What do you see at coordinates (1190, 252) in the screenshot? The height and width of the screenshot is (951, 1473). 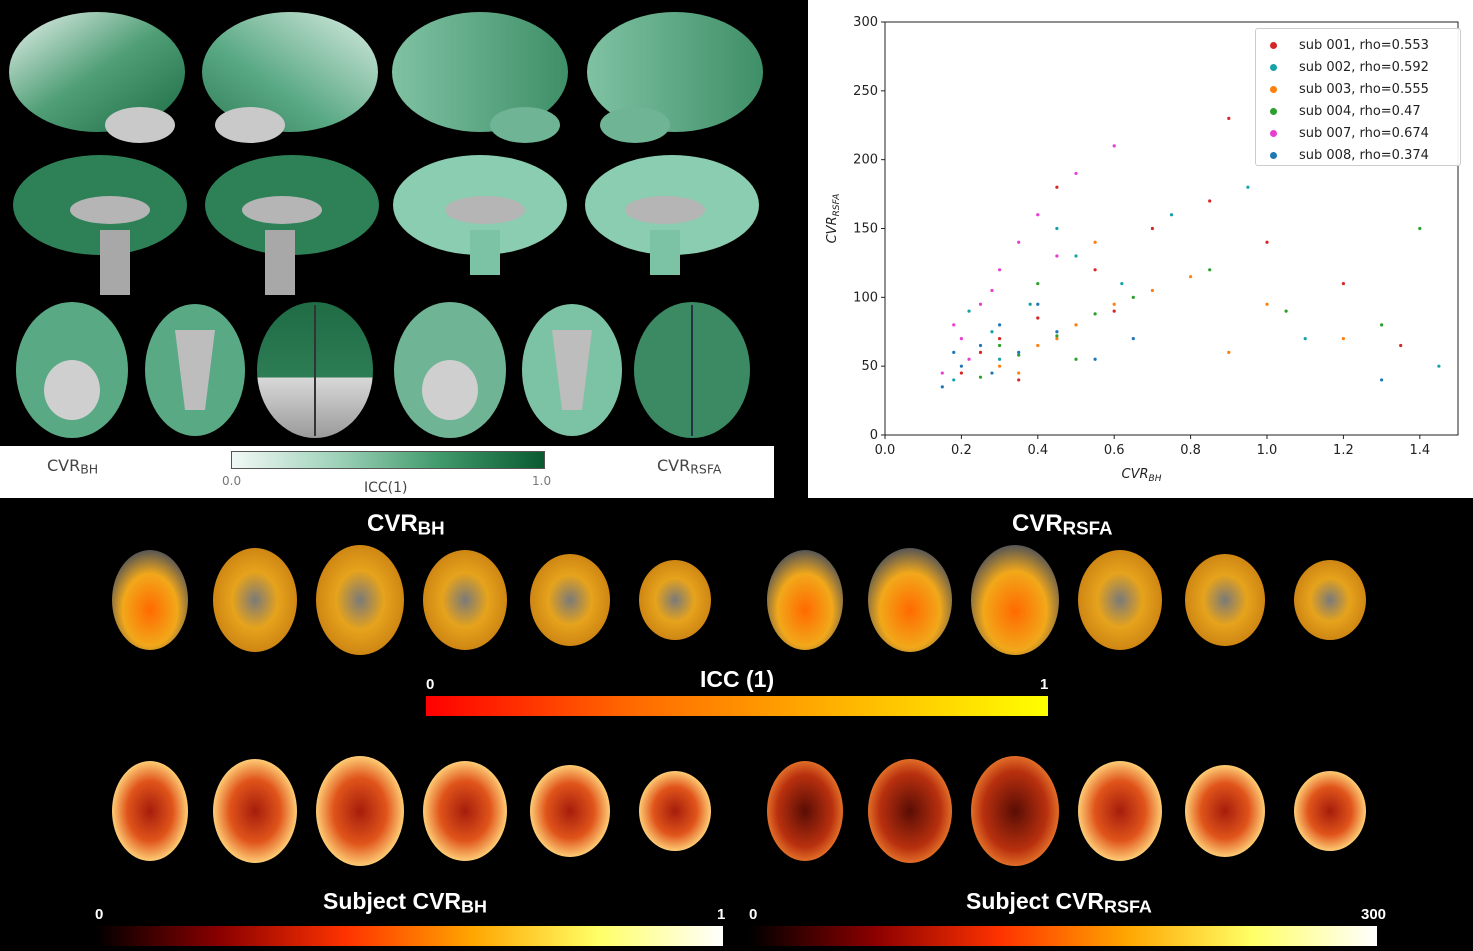 I see `plot-area` at bounding box center [1190, 252].